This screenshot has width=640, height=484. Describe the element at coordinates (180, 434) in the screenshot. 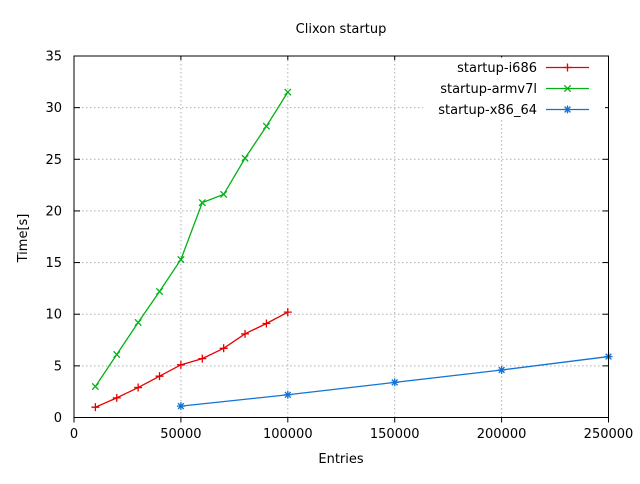

I see `x-tick-label: 50000` at that location.